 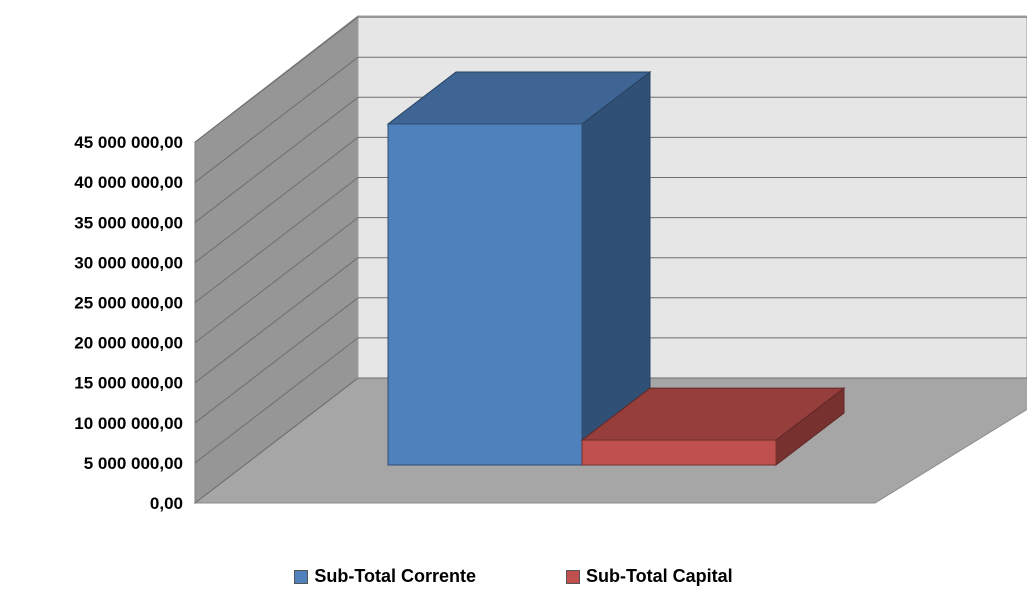 What do you see at coordinates (128, 182) in the screenshot?
I see `y-tick-label: 40 000 000,00` at bounding box center [128, 182].